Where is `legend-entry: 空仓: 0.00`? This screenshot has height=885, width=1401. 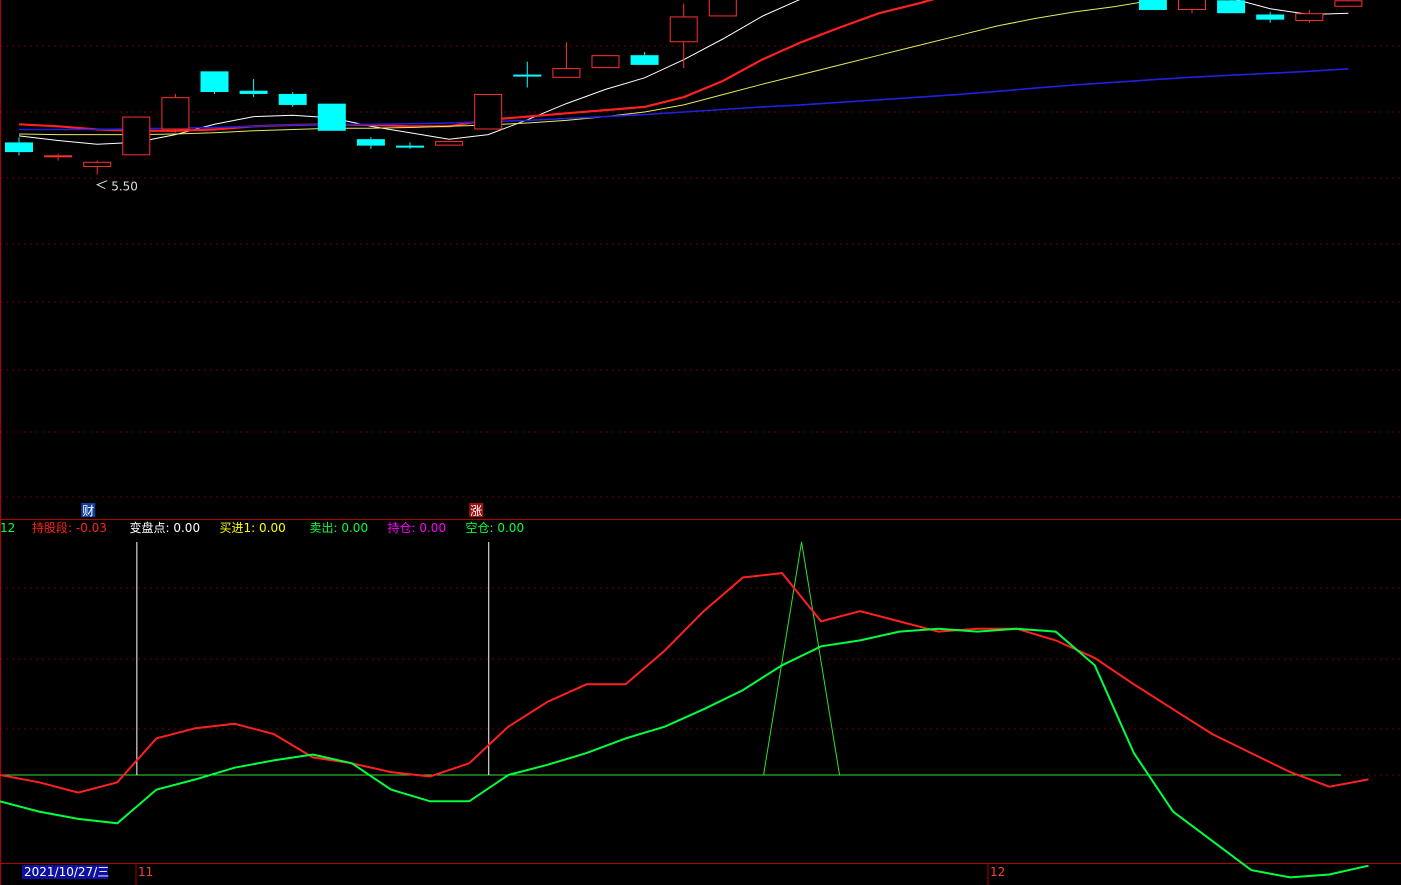
legend-entry: 空仓: 0.00 is located at coordinates (495, 528).